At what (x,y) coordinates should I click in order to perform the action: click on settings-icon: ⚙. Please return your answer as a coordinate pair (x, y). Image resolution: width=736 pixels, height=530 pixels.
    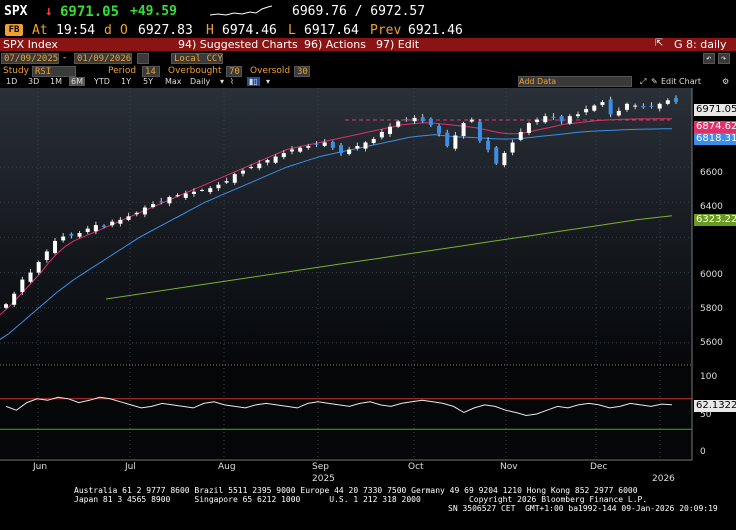
    Looking at the image, I should click on (726, 81).